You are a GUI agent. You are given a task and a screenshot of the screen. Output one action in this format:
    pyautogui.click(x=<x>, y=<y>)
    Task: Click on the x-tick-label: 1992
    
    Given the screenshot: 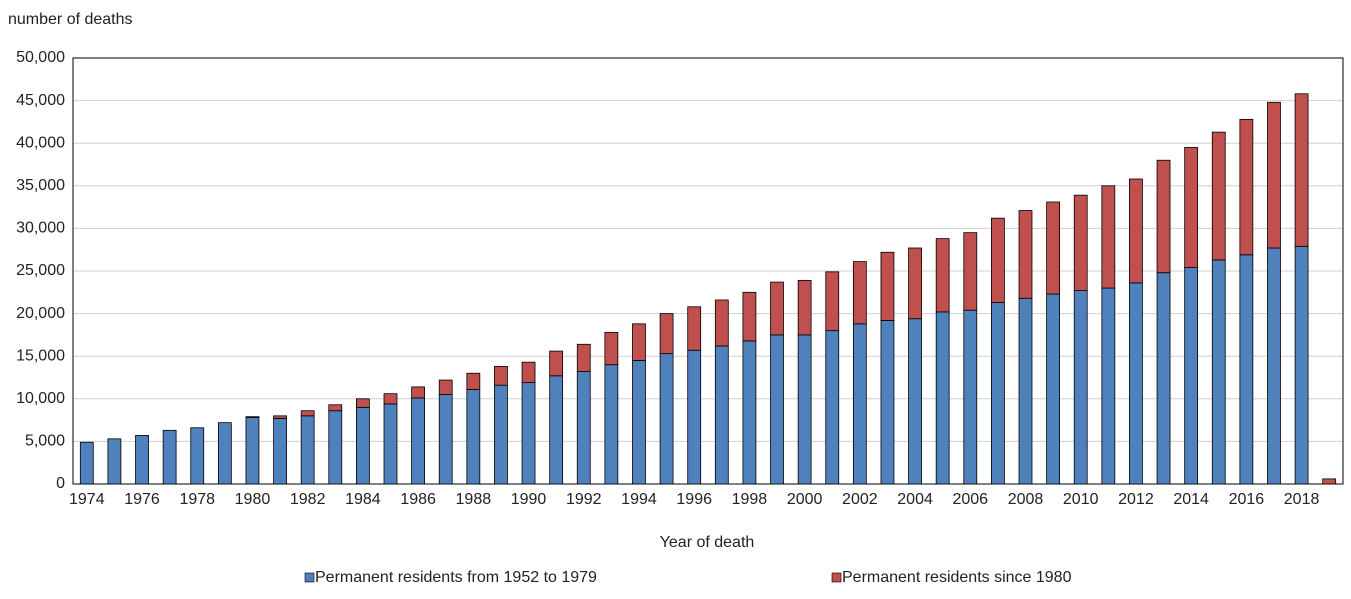 What is the action you would take?
    pyautogui.click(x=584, y=499)
    